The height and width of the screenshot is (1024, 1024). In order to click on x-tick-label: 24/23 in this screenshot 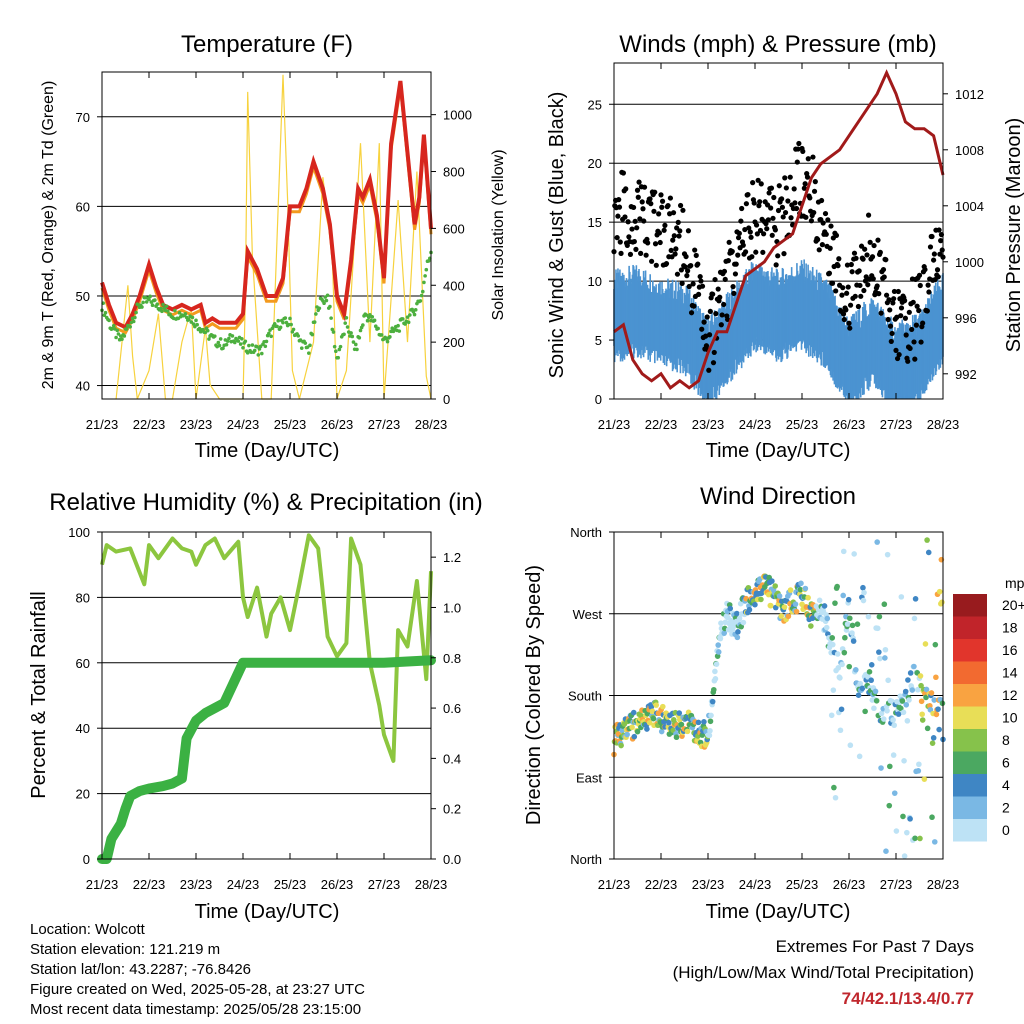, I will do `click(755, 424)`.